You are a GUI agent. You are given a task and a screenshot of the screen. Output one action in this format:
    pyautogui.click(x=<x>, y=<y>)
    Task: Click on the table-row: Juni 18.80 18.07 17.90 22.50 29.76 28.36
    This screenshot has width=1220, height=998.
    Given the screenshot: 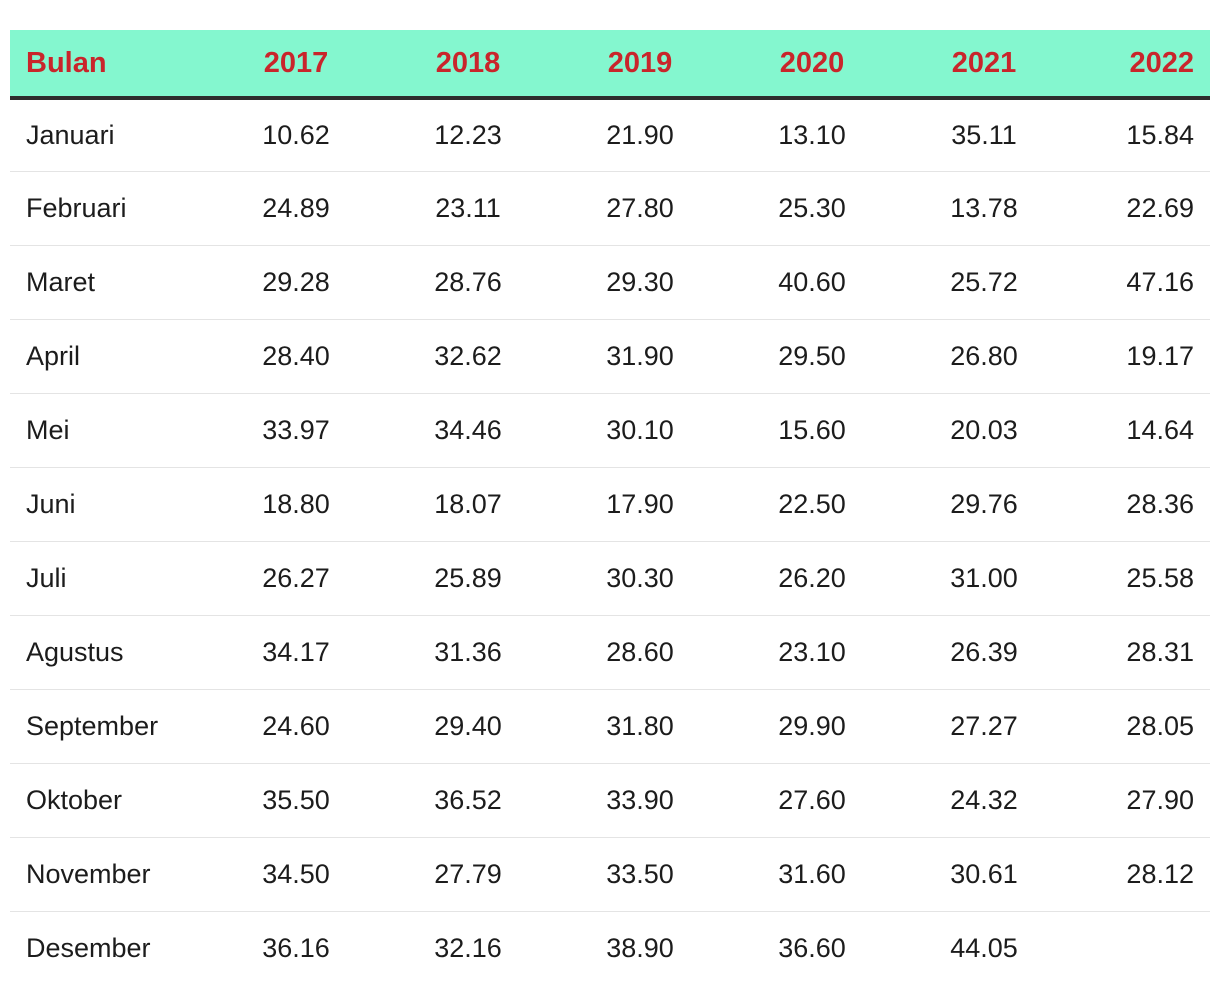 What is the action you would take?
    pyautogui.click(x=610, y=504)
    